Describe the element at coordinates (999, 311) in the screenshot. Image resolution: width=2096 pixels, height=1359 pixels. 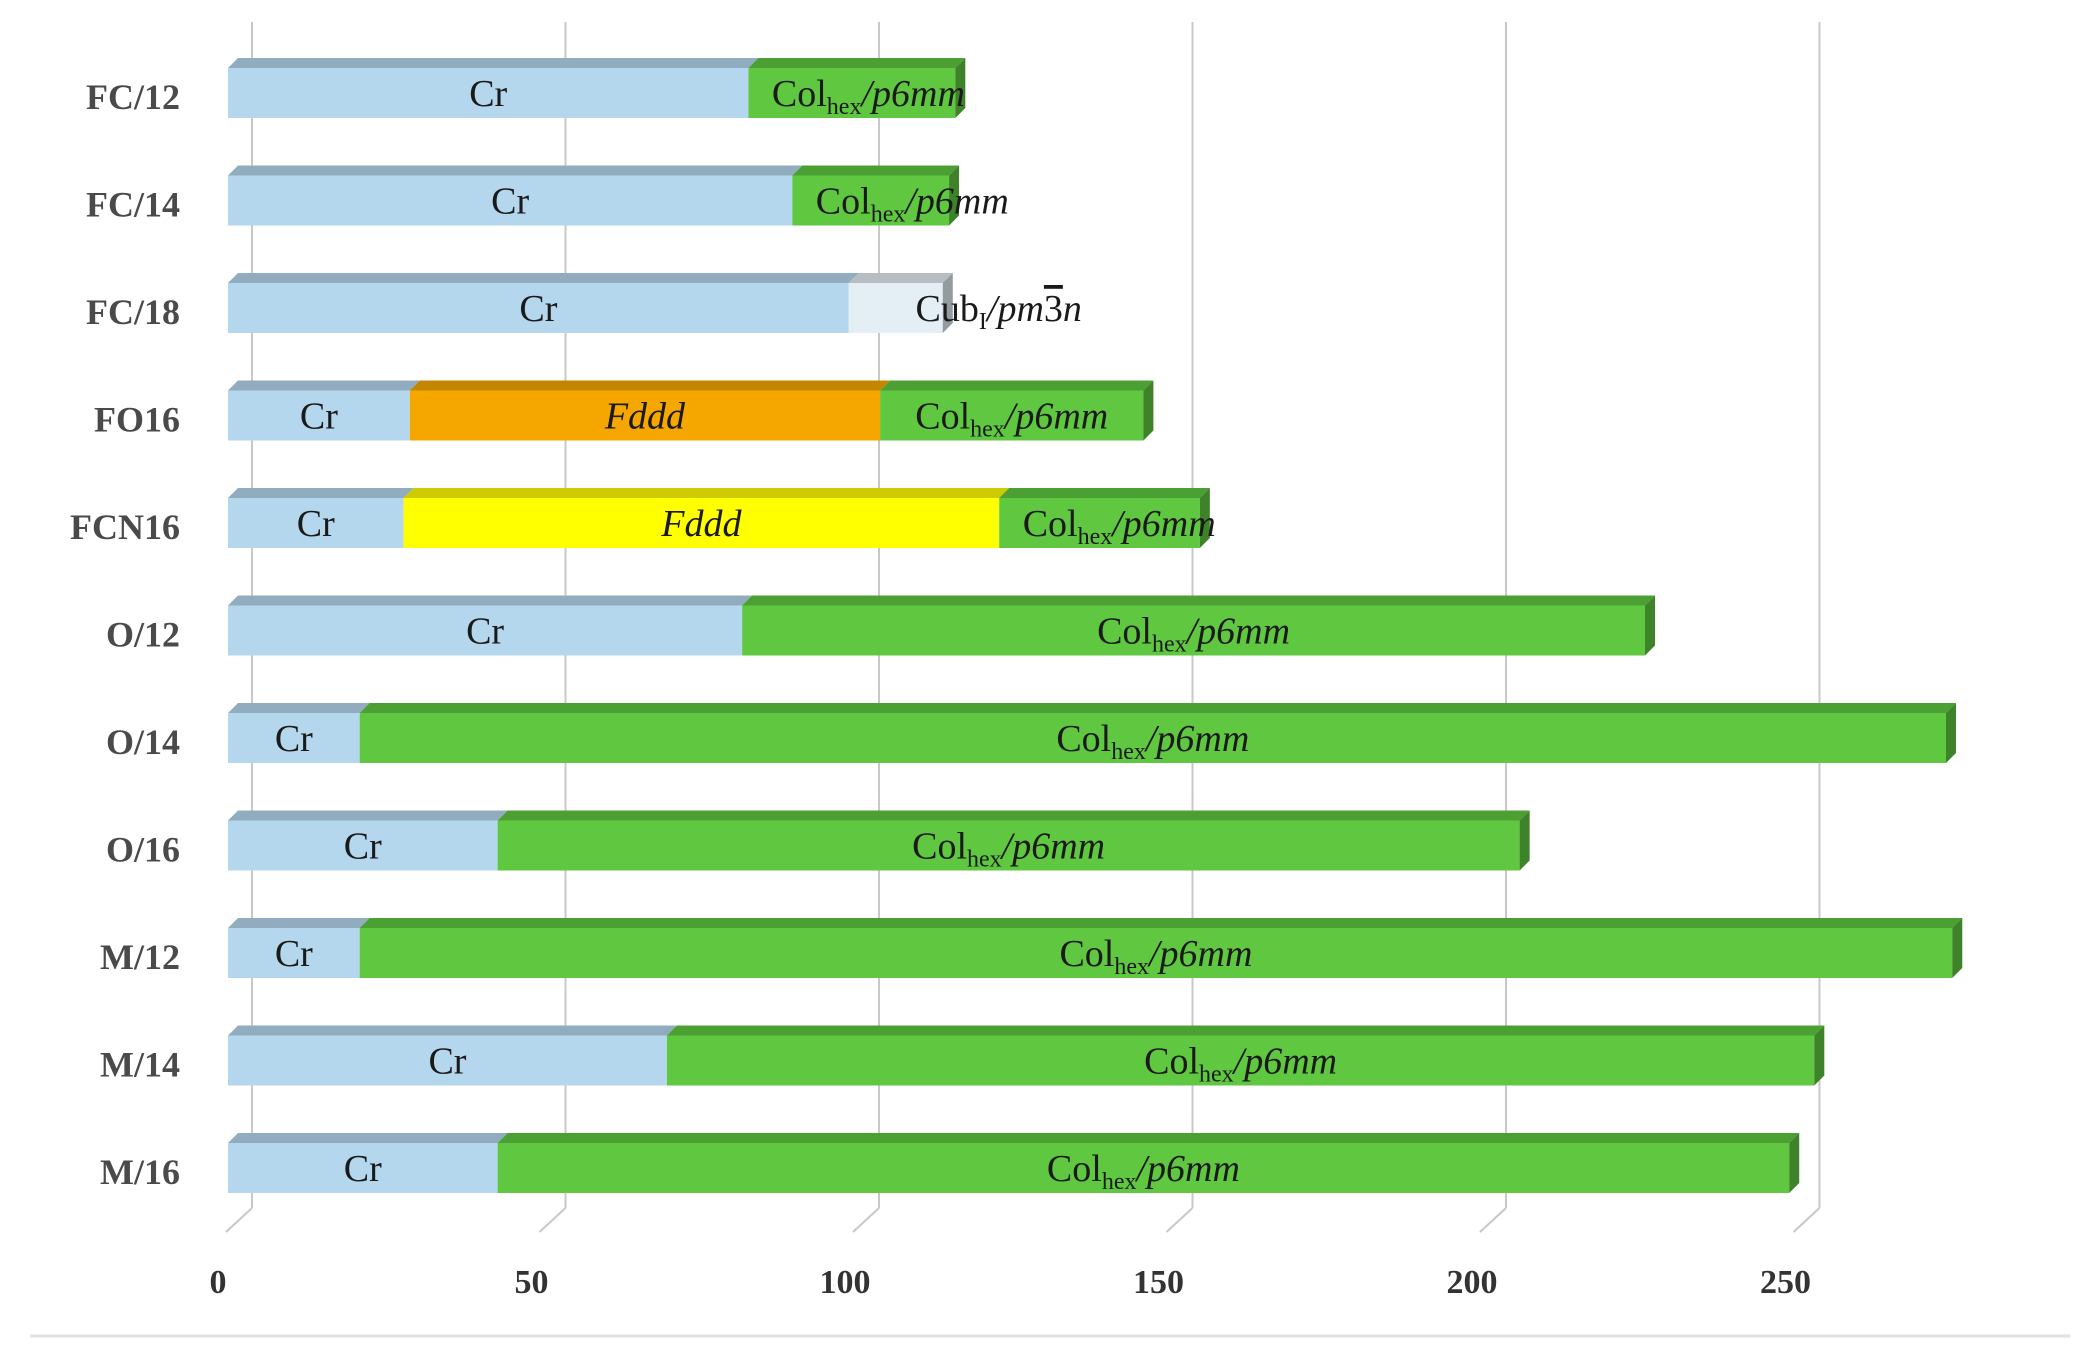
I see `segment-label-2-1: CubI/pm3n` at that location.